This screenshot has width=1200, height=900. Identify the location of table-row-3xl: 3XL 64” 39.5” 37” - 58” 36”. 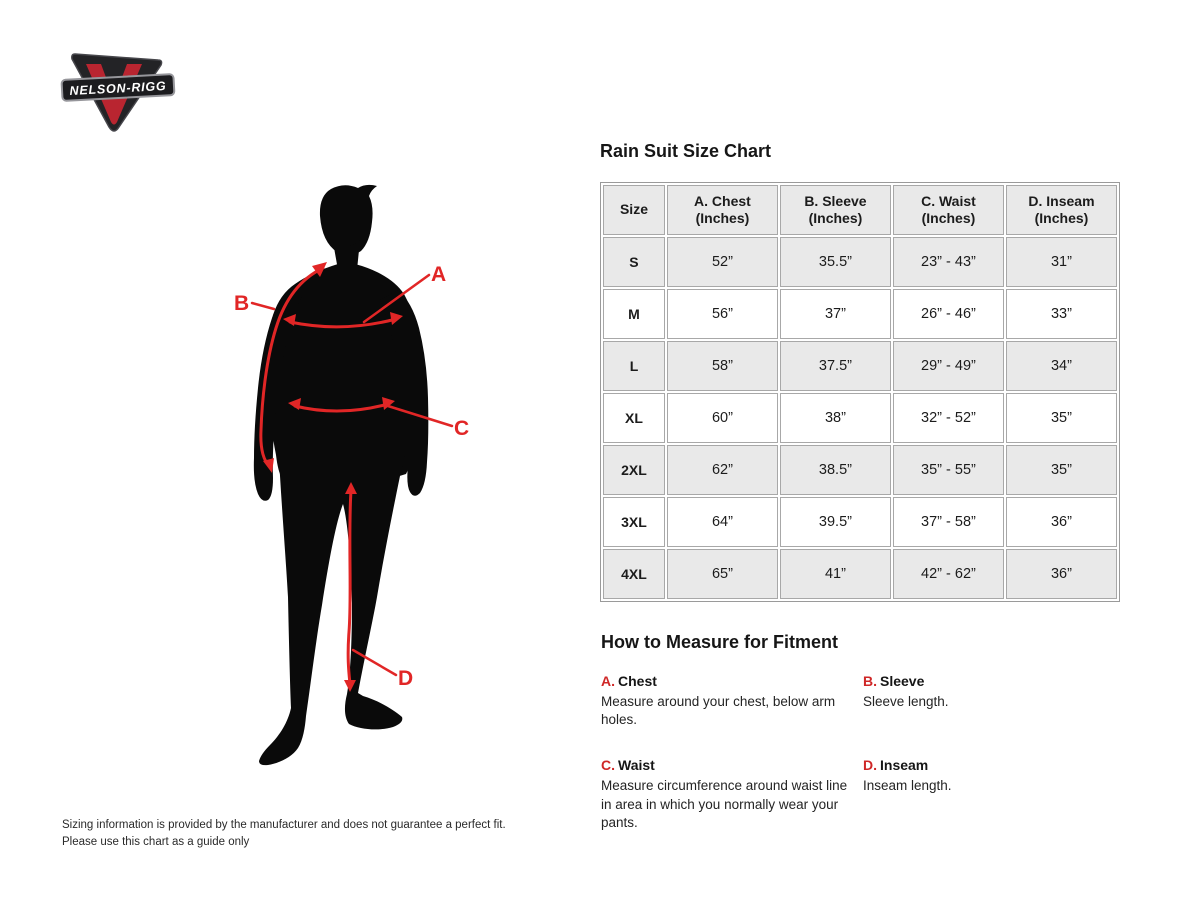
(860, 522).